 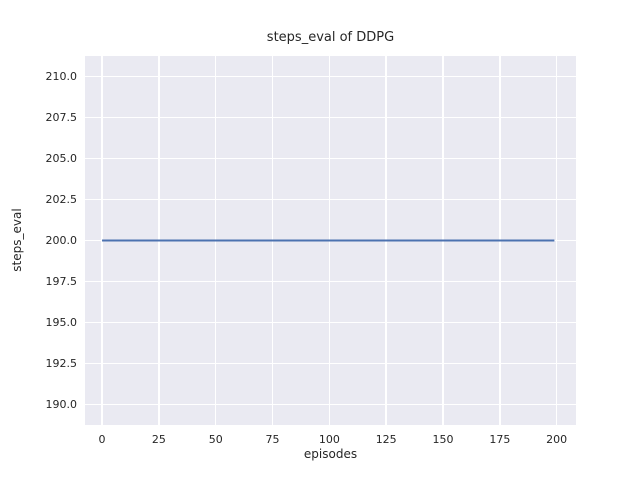 What do you see at coordinates (443, 439) in the screenshot?
I see `x-tick-label: 150` at bounding box center [443, 439].